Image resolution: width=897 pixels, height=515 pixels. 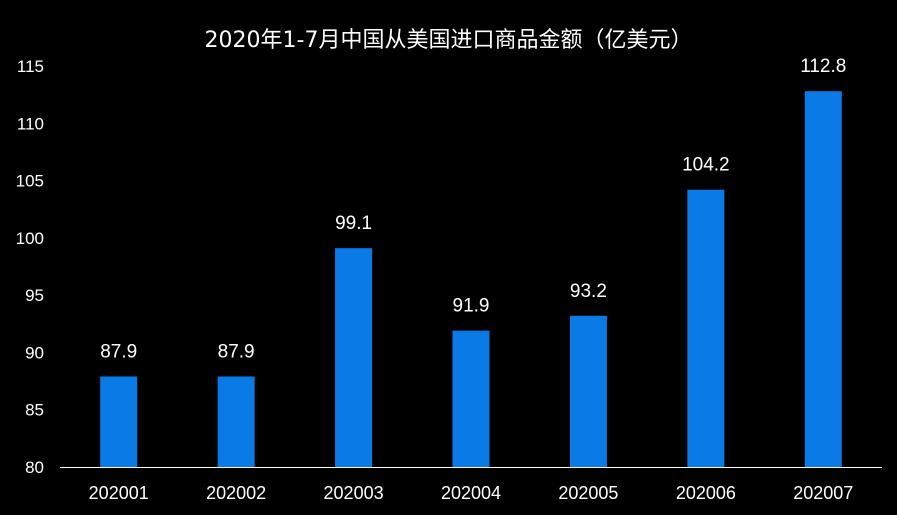 I want to click on y-tick-label: 90, so click(x=34, y=352).